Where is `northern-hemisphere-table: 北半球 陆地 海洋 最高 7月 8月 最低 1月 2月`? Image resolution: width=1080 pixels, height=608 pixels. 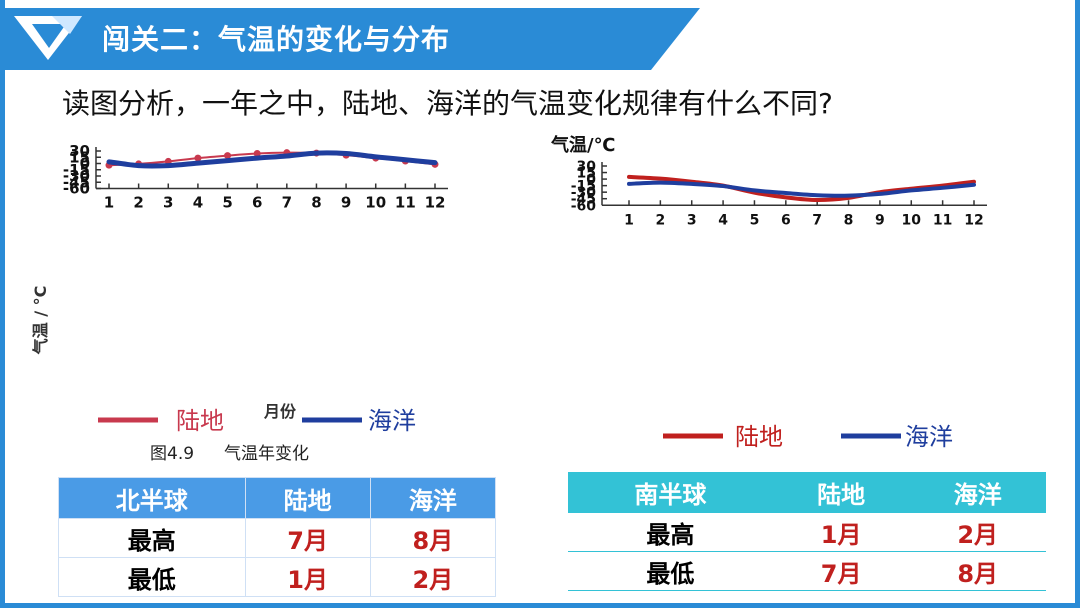
northern-hemisphere-table: 北半球 陆地 海洋 最高 7月 8月 最低 1月 2月 is located at coordinates (277, 537).